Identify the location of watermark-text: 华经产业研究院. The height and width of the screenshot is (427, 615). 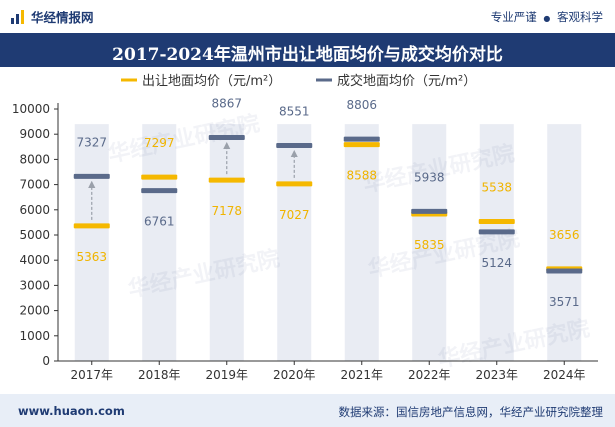
(514, 343).